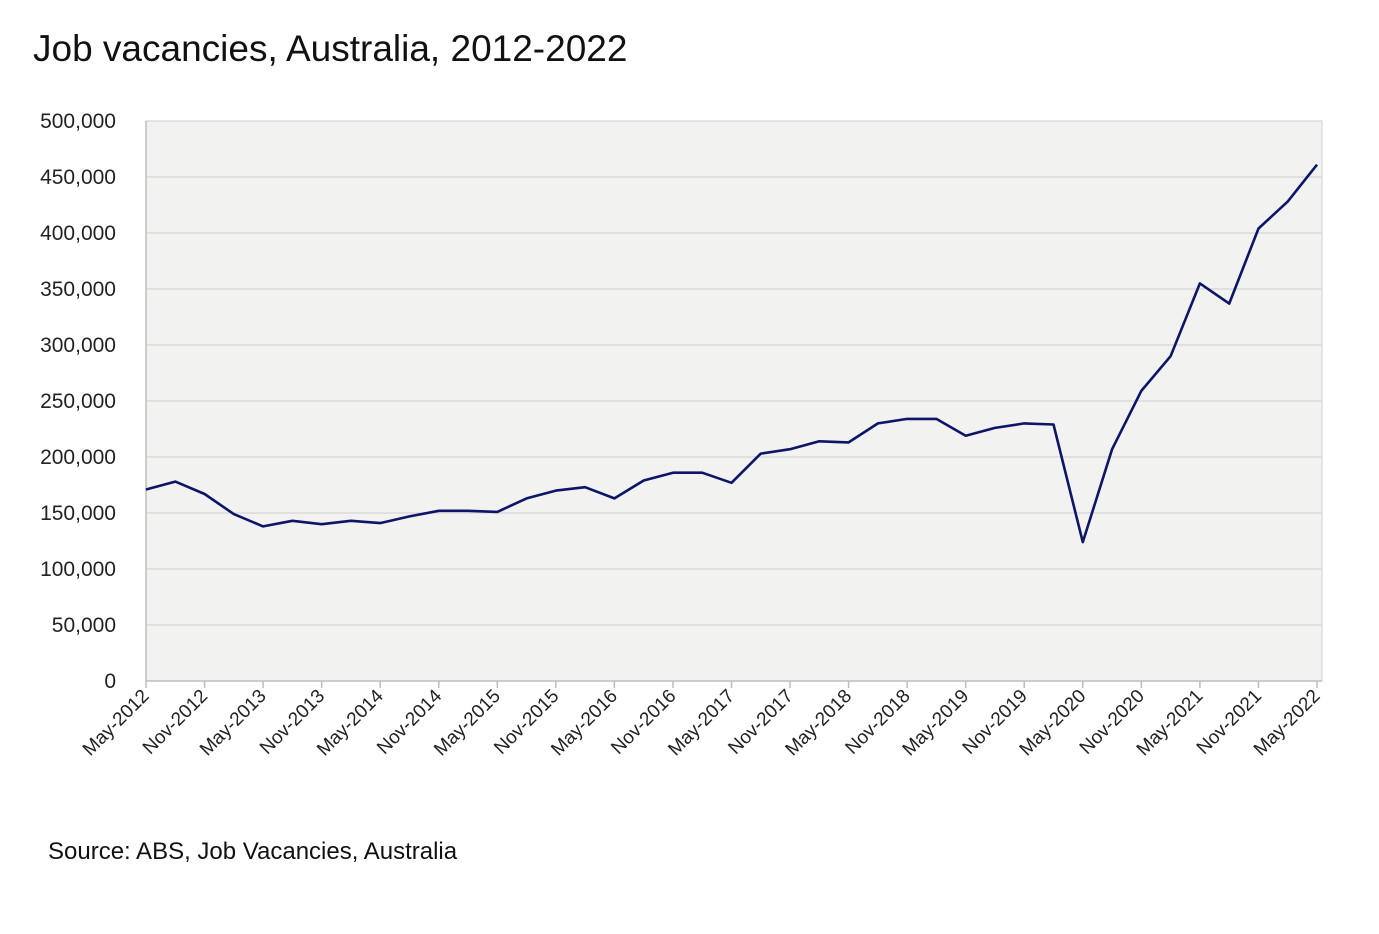 The height and width of the screenshot is (934, 1379). Describe the element at coordinates (78, 513) in the screenshot. I see `y-tick-label: 150,000` at that location.